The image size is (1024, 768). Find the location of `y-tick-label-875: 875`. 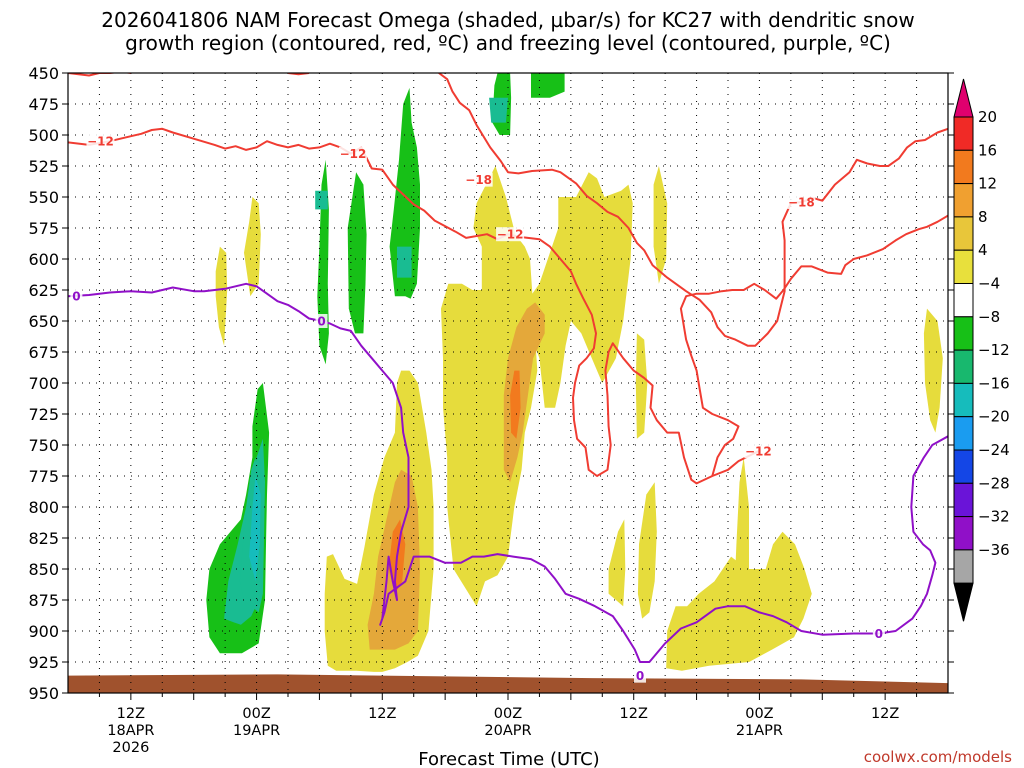

y-tick-label-875: 875 is located at coordinates (43, 600).